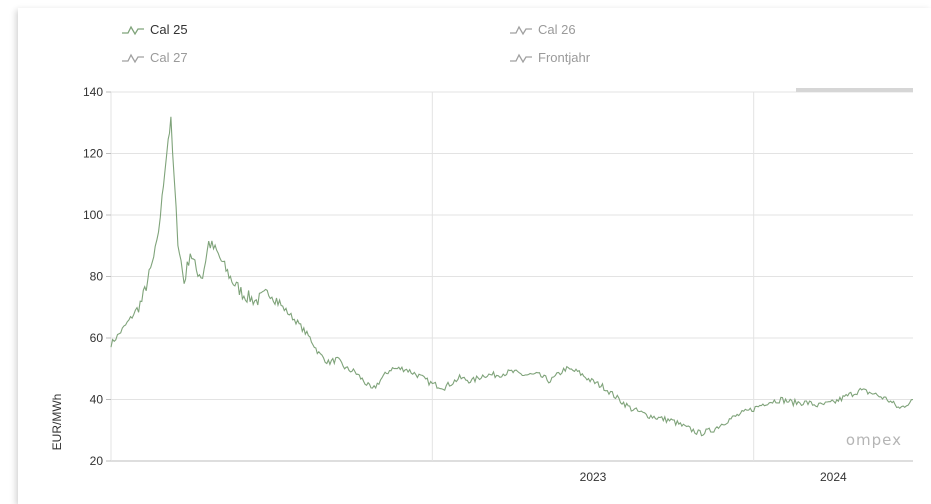 This screenshot has width=931, height=504. I want to click on legend-item-cal-25: Cal 25, so click(155, 29).